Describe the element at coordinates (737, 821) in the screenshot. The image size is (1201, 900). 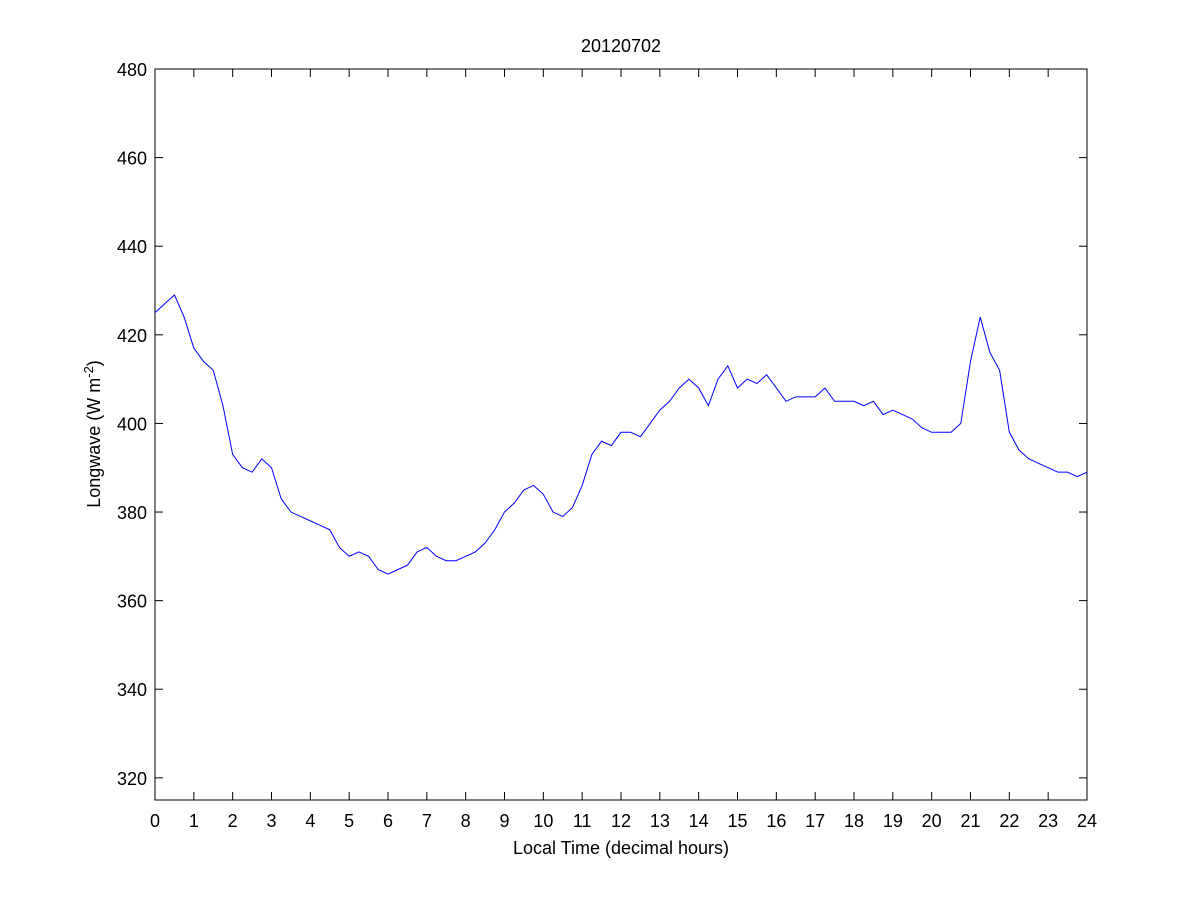
I see `x-tick-label: 15` at that location.